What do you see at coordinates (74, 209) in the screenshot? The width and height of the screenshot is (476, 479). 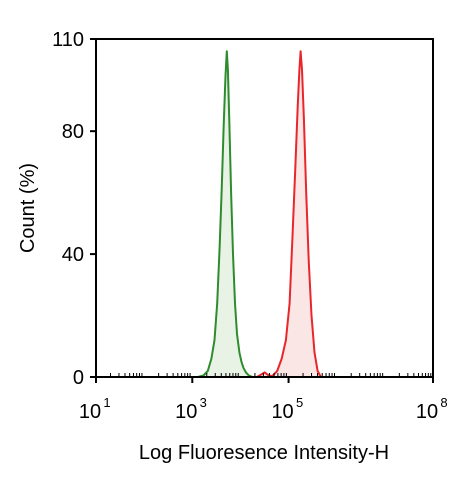 I see `y-axis-ticks: 0 40 80 110` at bounding box center [74, 209].